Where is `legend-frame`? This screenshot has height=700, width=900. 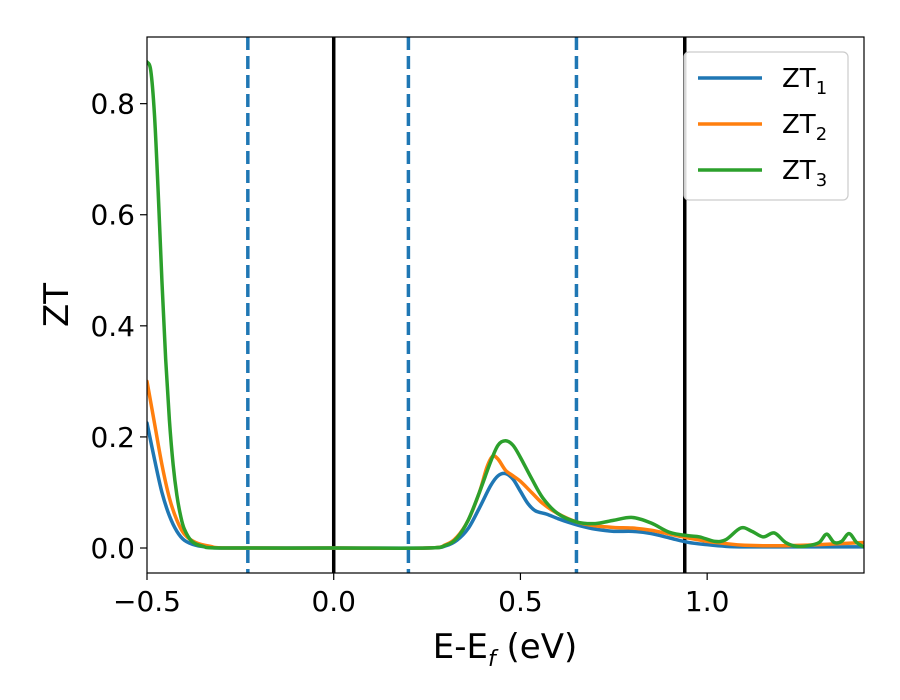
legend-frame is located at coordinates (766, 126).